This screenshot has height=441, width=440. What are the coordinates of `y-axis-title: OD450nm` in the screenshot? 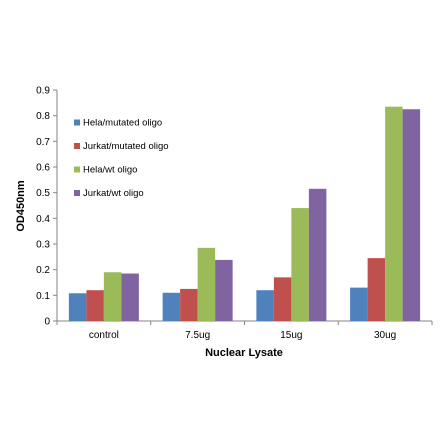 It's located at (21, 206).